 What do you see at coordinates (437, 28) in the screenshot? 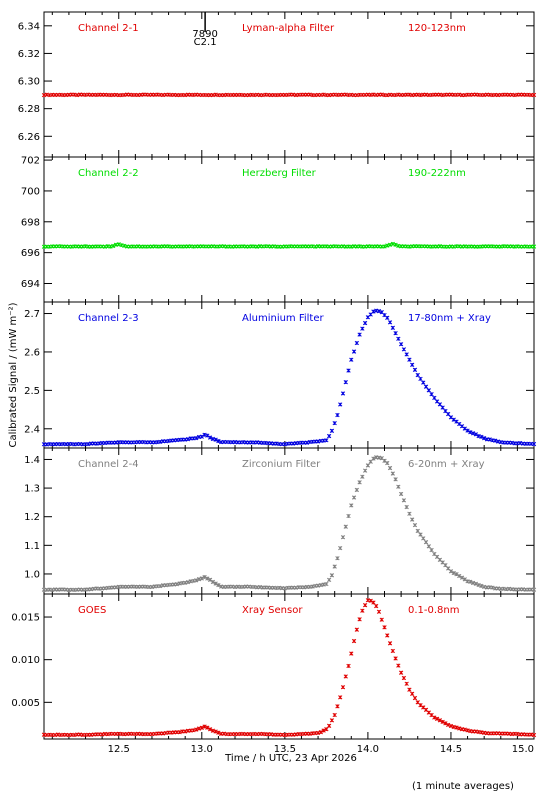
I see `channel-2-1-band-label: 120-123nm` at bounding box center [437, 28].